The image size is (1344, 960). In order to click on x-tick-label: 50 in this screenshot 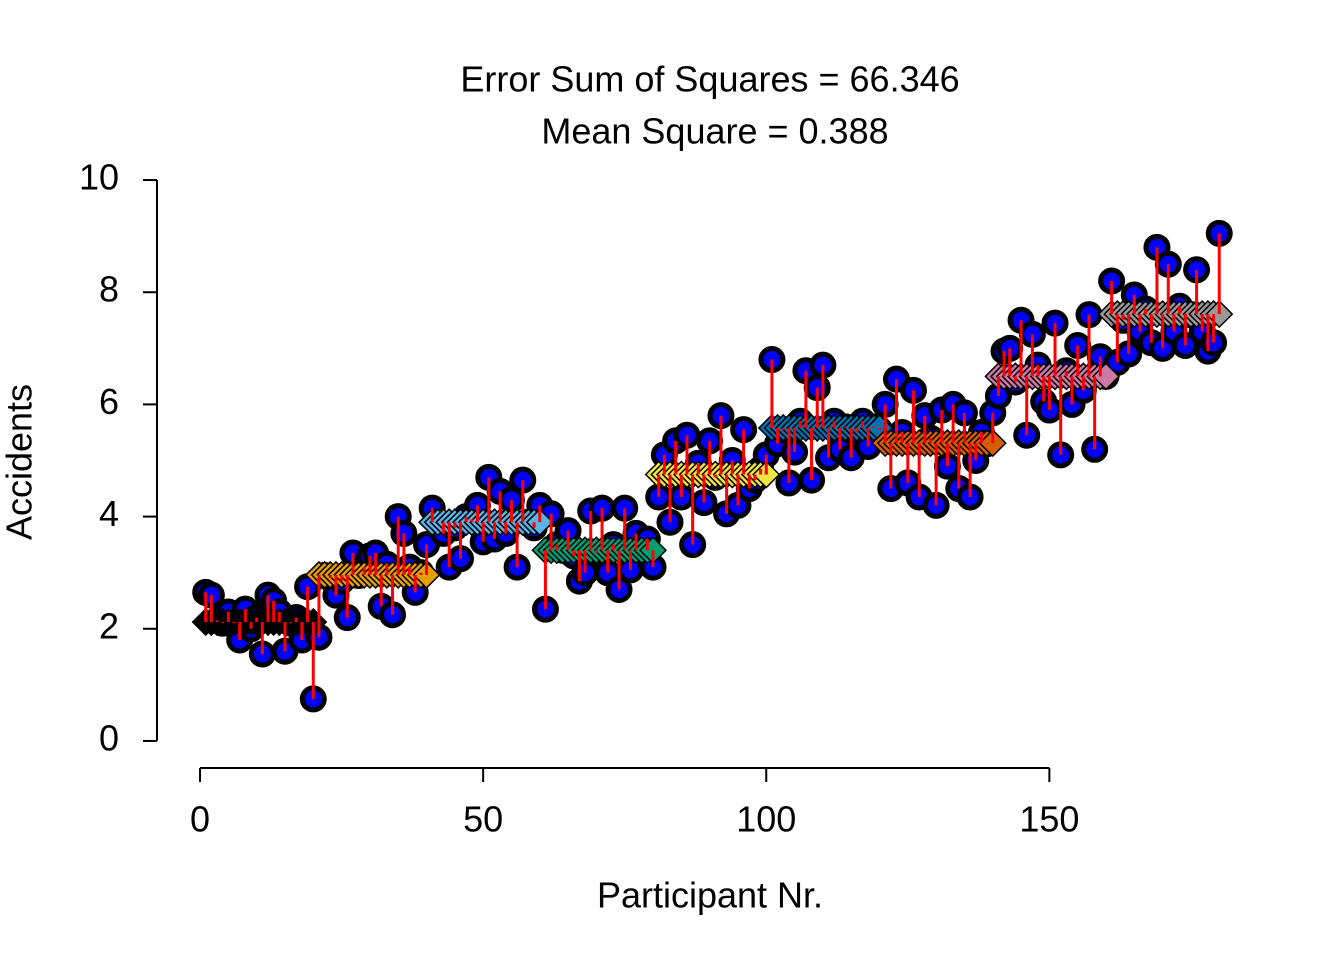, I will do `click(483, 819)`.